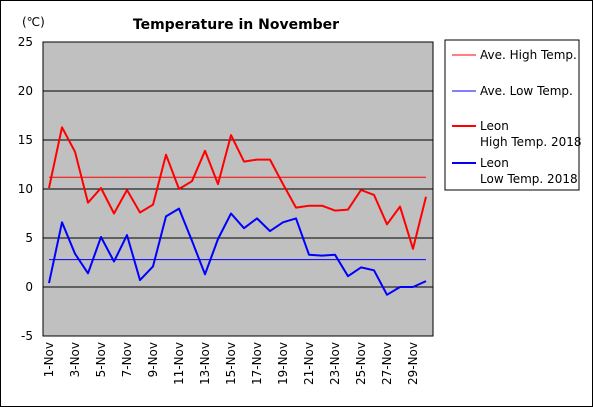  What do you see at coordinates (387, 363) in the screenshot?
I see `x-tick-label: 27-Nov` at bounding box center [387, 363].